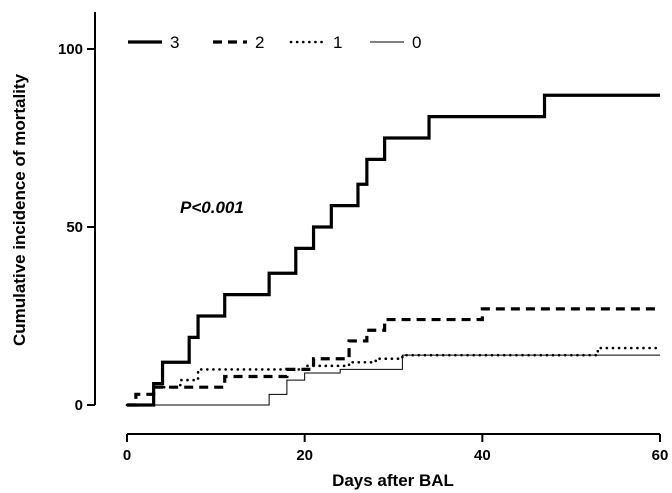 This screenshot has width=672, height=493. What do you see at coordinates (259, 42) in the screenshot?
I see `legend-label-2: 2` at bounding box center [259, 42].